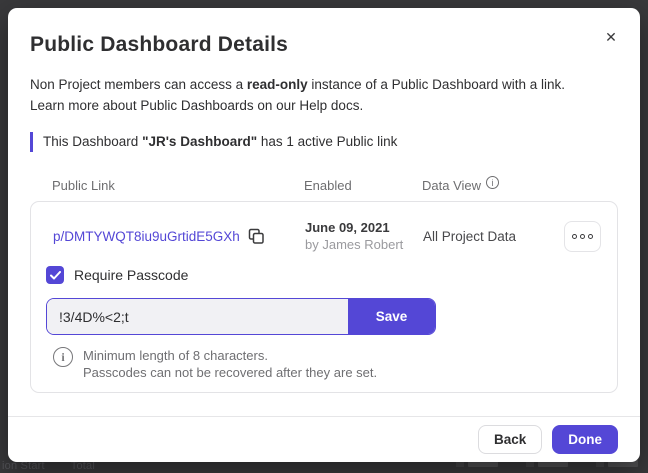 The width and height of the screenshot is (648, 473). Describe the element at coordinates (323, 275) in the screenshot. I see `require-passcode-row: Require Passcode` at that location.